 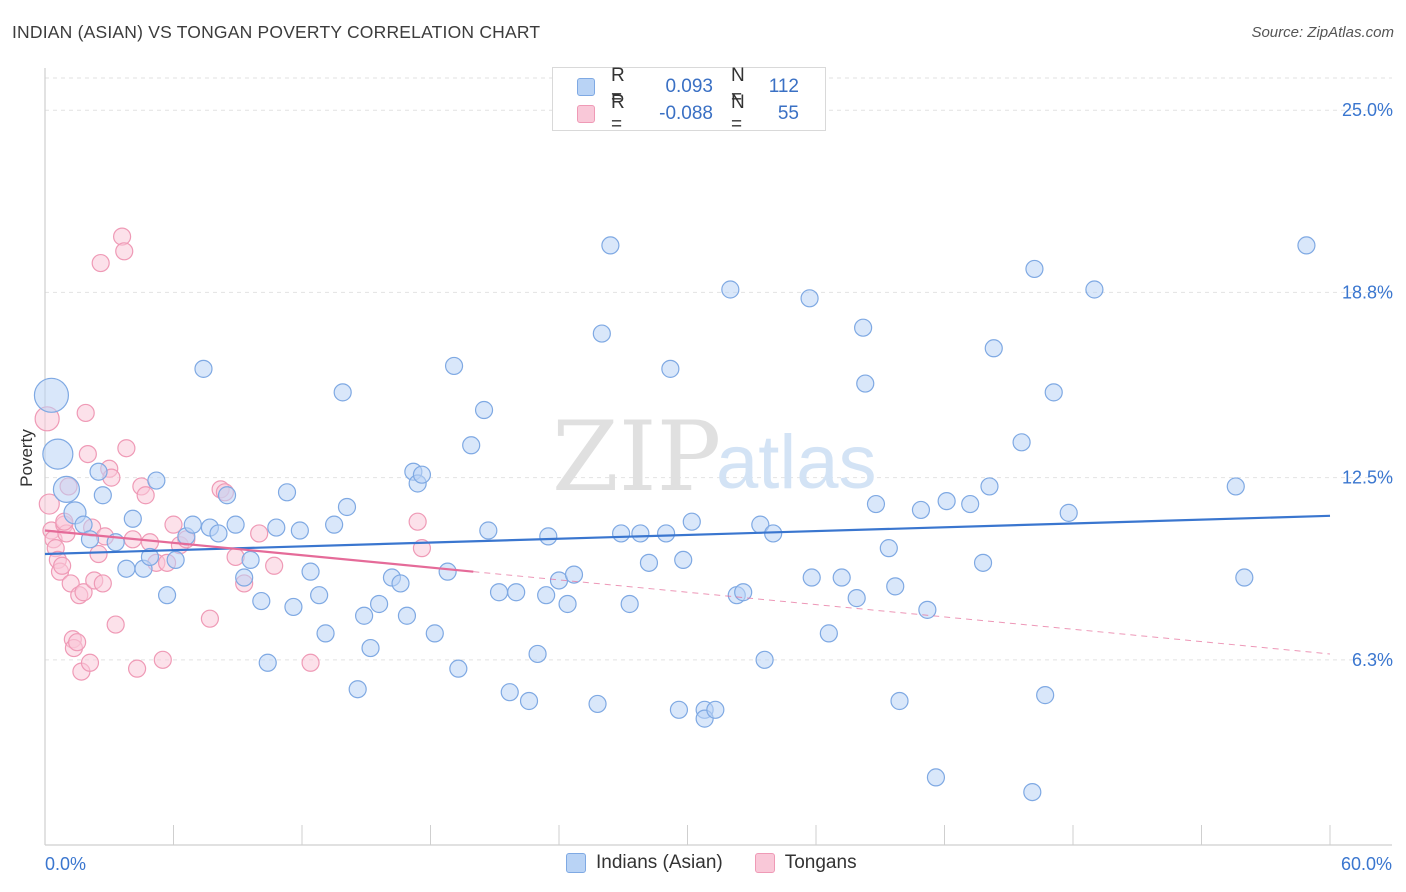 I want to click on legend-r-label: R =, so click(x=618, y=86).